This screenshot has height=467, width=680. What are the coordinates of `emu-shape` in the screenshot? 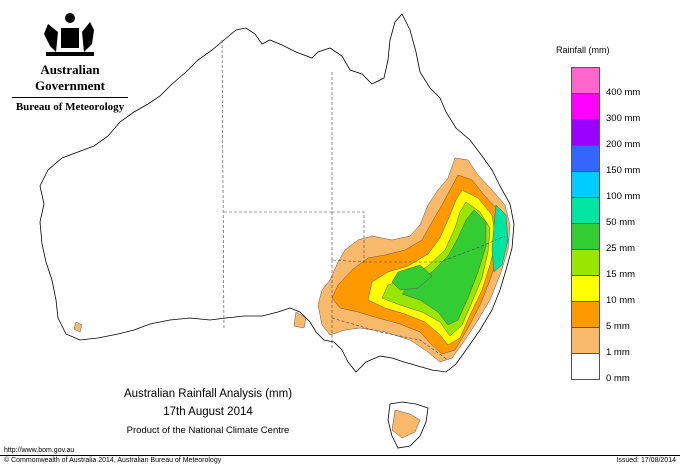 It's located at (88, 37).